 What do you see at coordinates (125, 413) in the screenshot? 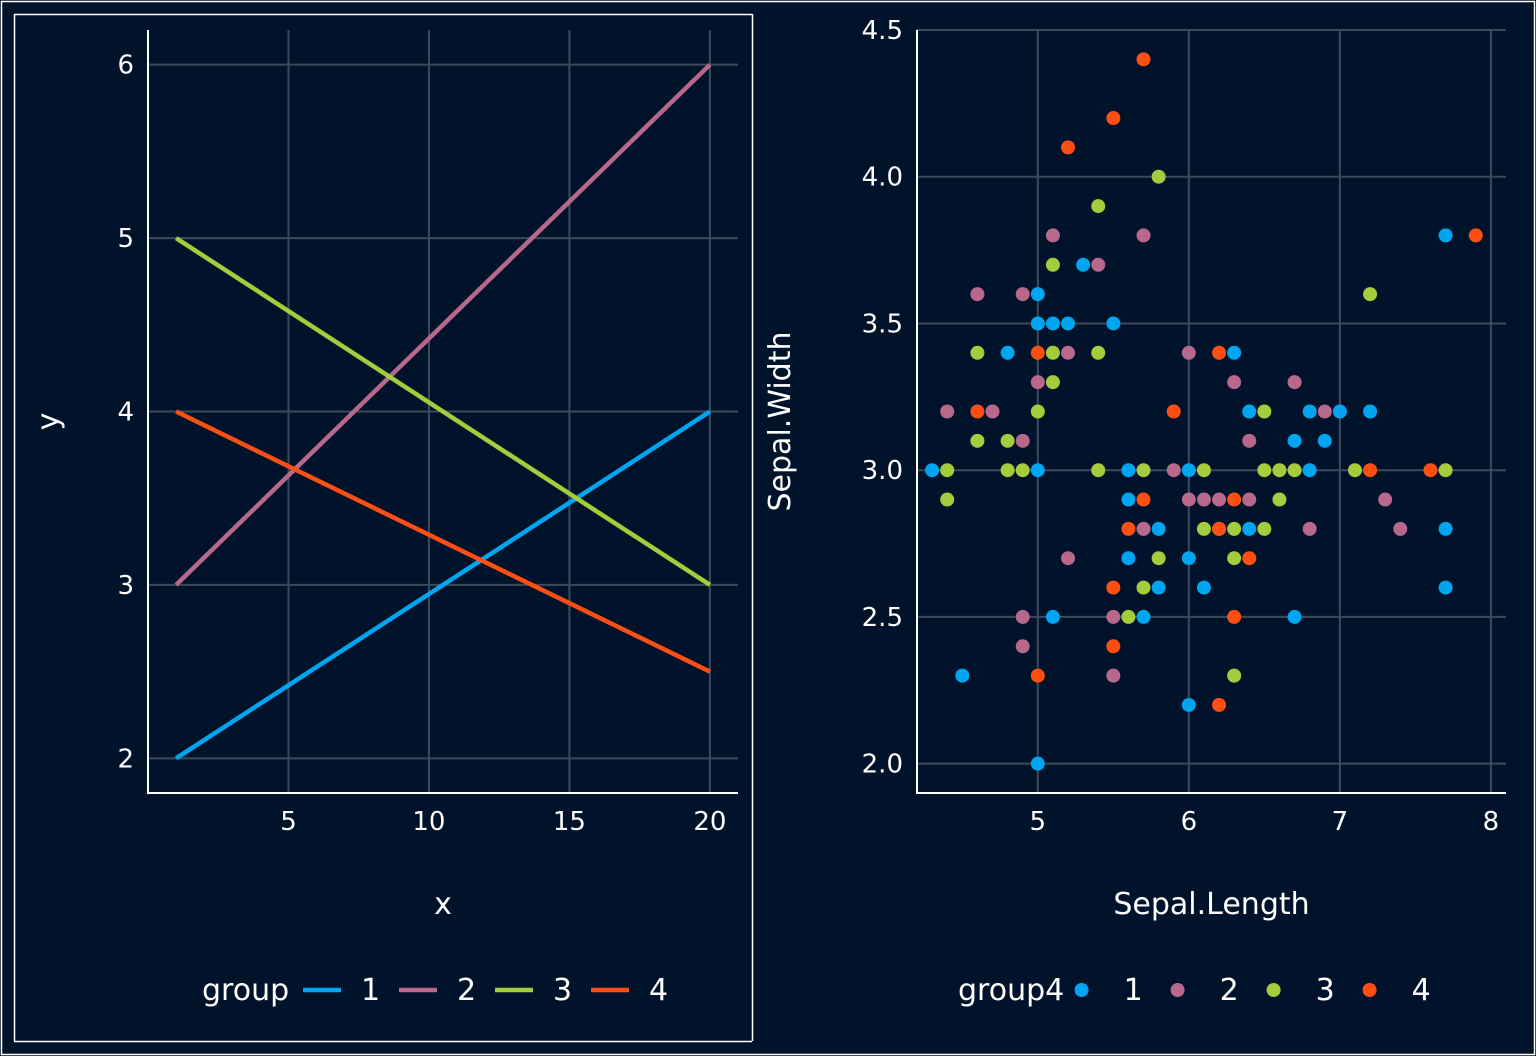
I see `y-tick-label: 4` at bounding box center [125, 413].